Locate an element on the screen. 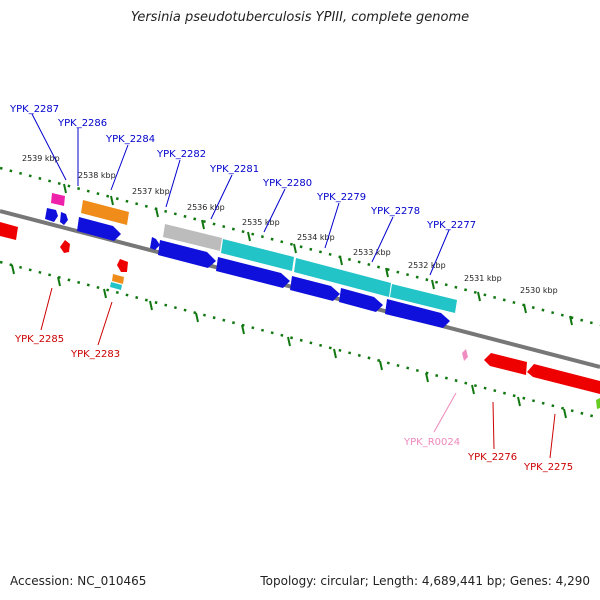 The image size is (600, 600). gene-arrow-pink is located at coordinates (465, 355).